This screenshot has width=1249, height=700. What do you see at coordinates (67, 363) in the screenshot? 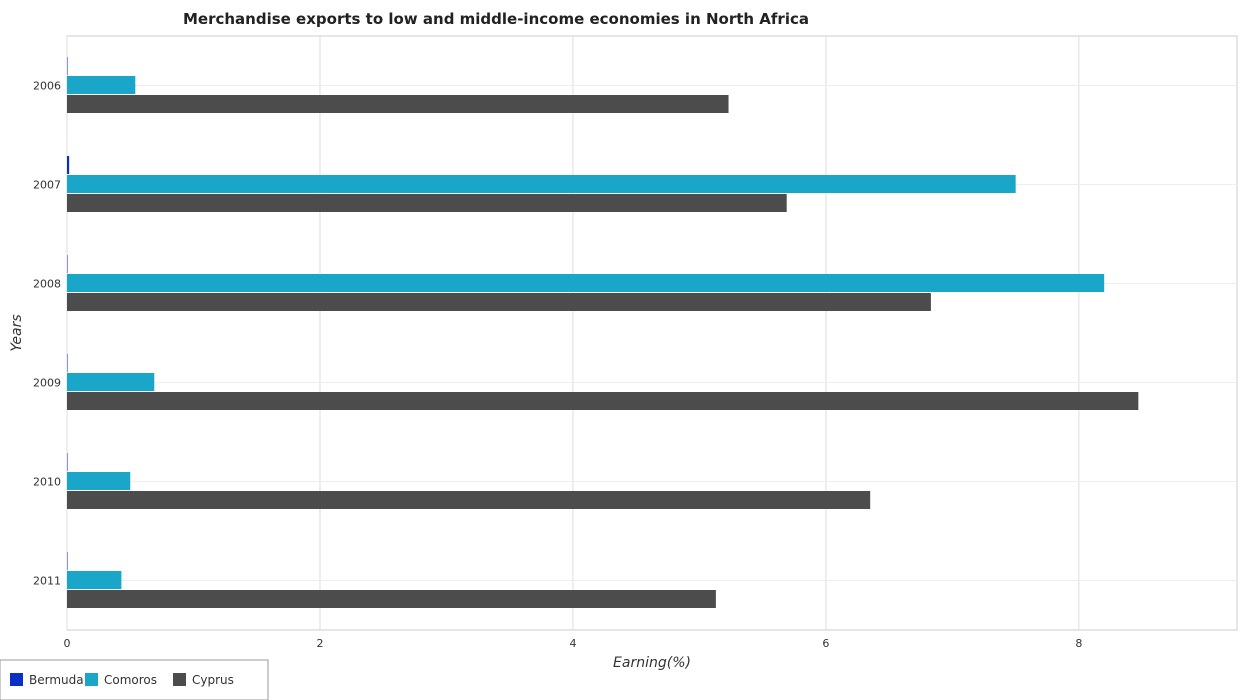
I see `bar-bermuda-2009` at bounding box center [67, 363].